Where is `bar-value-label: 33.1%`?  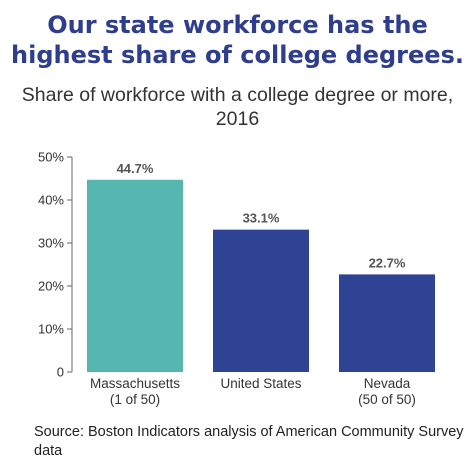 bar-value-label: 33.1% is located at coordinates (261, 218).